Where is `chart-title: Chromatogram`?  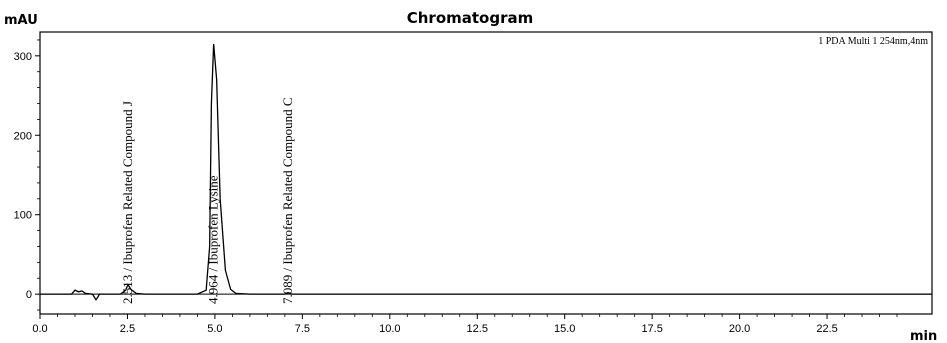 chart-title: Chromatogram is located at coordinates (470, 18).